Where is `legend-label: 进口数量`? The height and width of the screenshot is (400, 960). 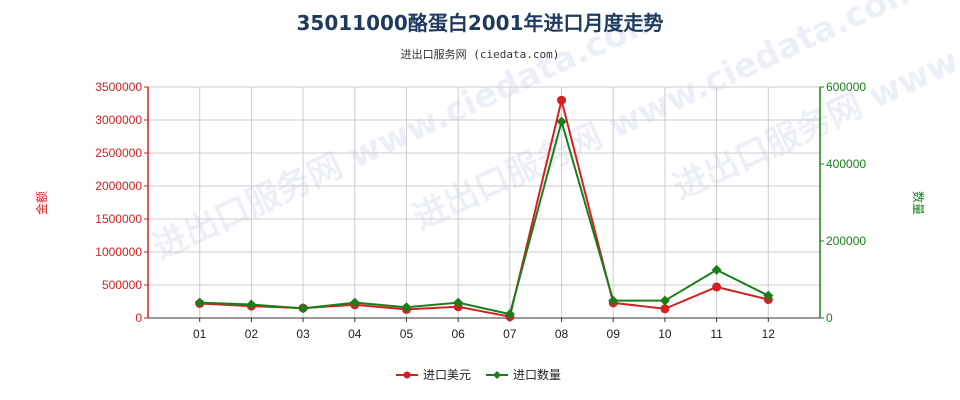
legend-label: 进口数量 is located at coordinates (537, 374).